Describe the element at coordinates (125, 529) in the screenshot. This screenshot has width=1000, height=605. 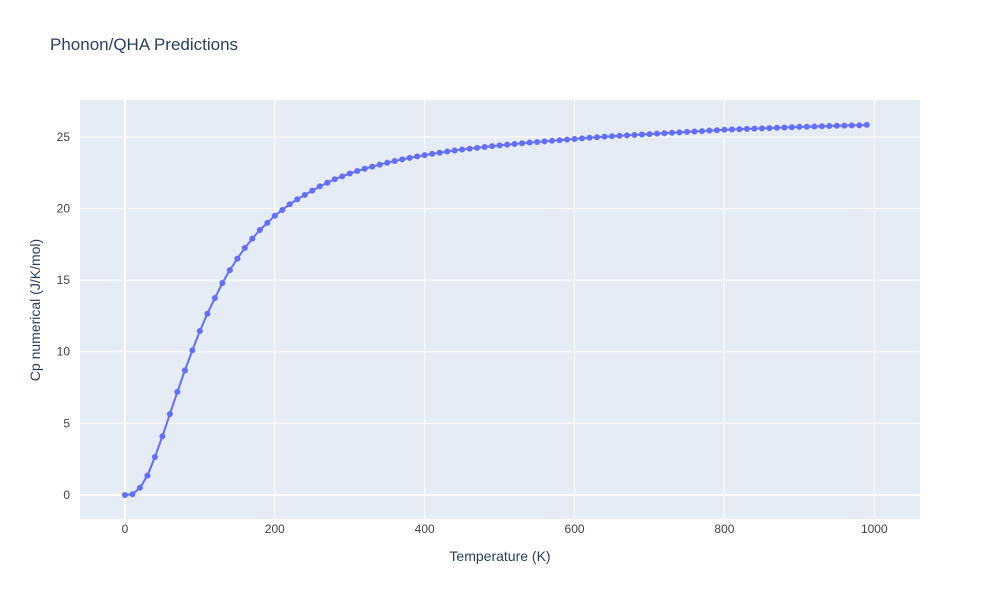
I see `x-tick-label: 0` at that location.